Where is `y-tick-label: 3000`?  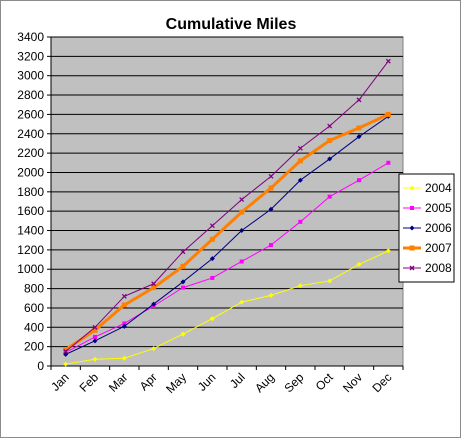 y-tick-label: 3000 is located at coordinates (30, 76).